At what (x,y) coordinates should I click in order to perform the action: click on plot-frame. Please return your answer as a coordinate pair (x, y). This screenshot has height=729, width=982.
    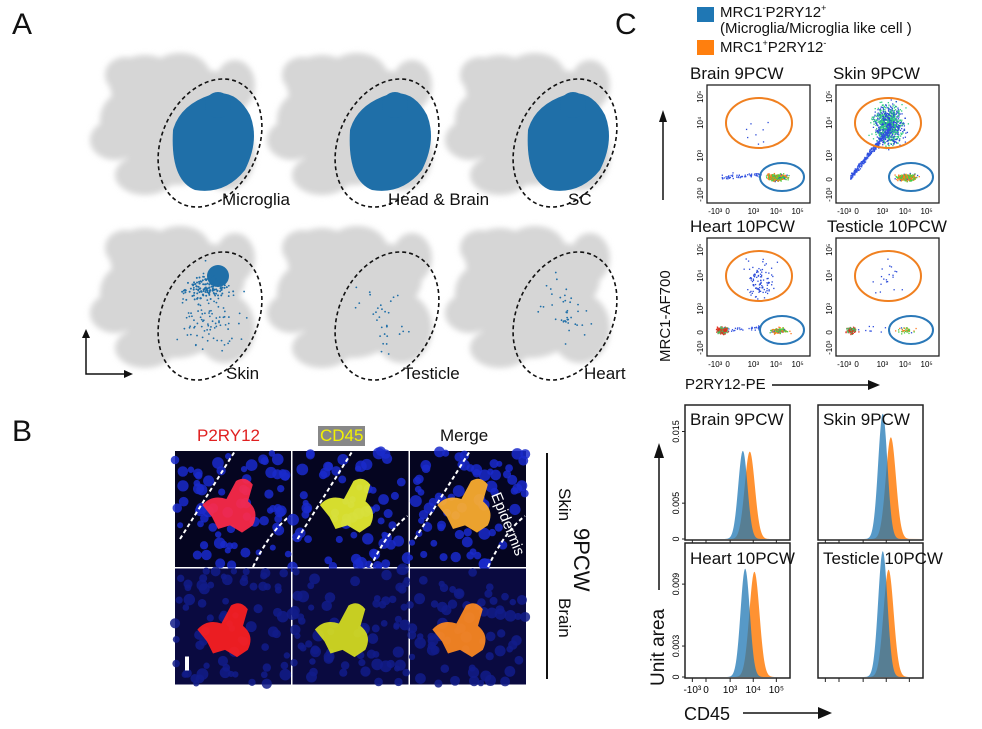
    Looking at the image, I should click on (758, 297).